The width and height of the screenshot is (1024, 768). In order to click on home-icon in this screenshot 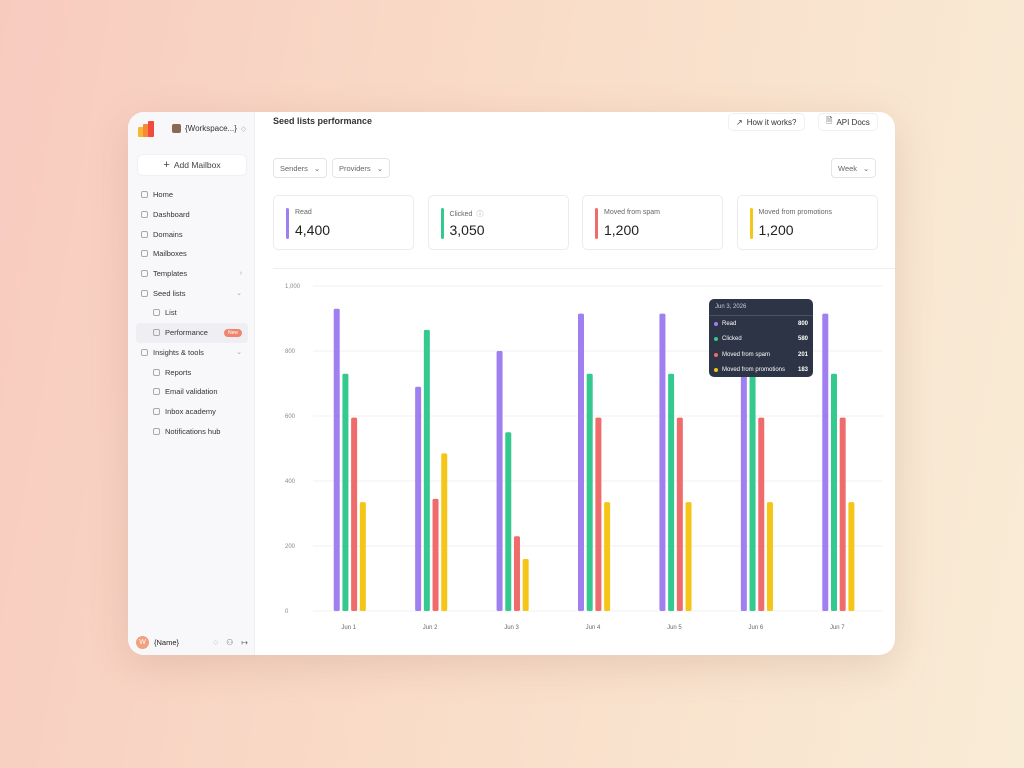, I will do `click(144, 195)`.